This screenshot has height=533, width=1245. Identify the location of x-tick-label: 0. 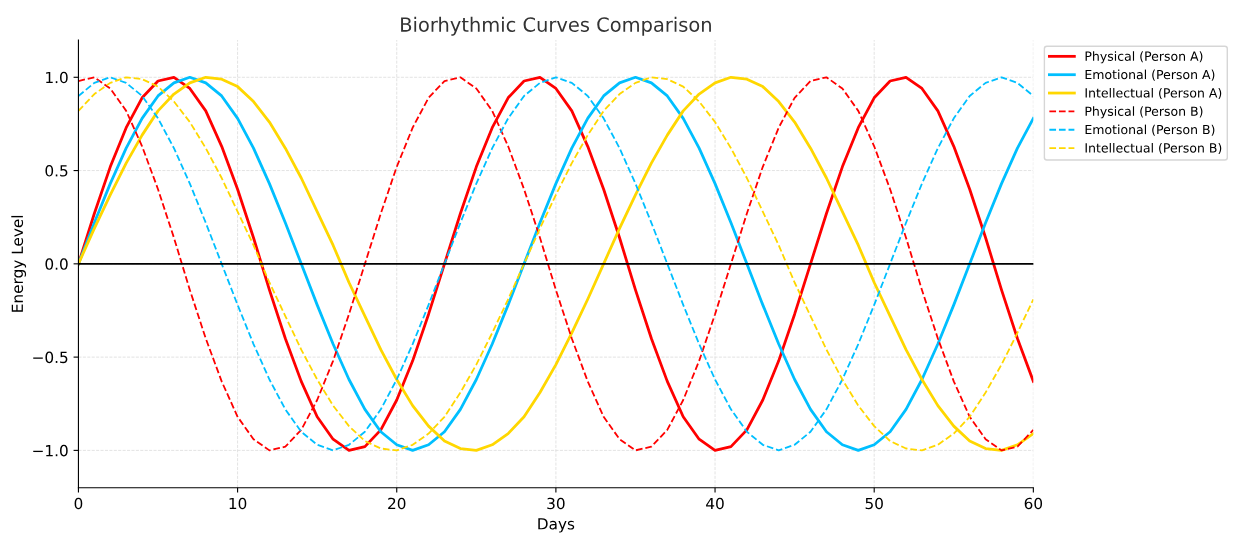
(78, 503).